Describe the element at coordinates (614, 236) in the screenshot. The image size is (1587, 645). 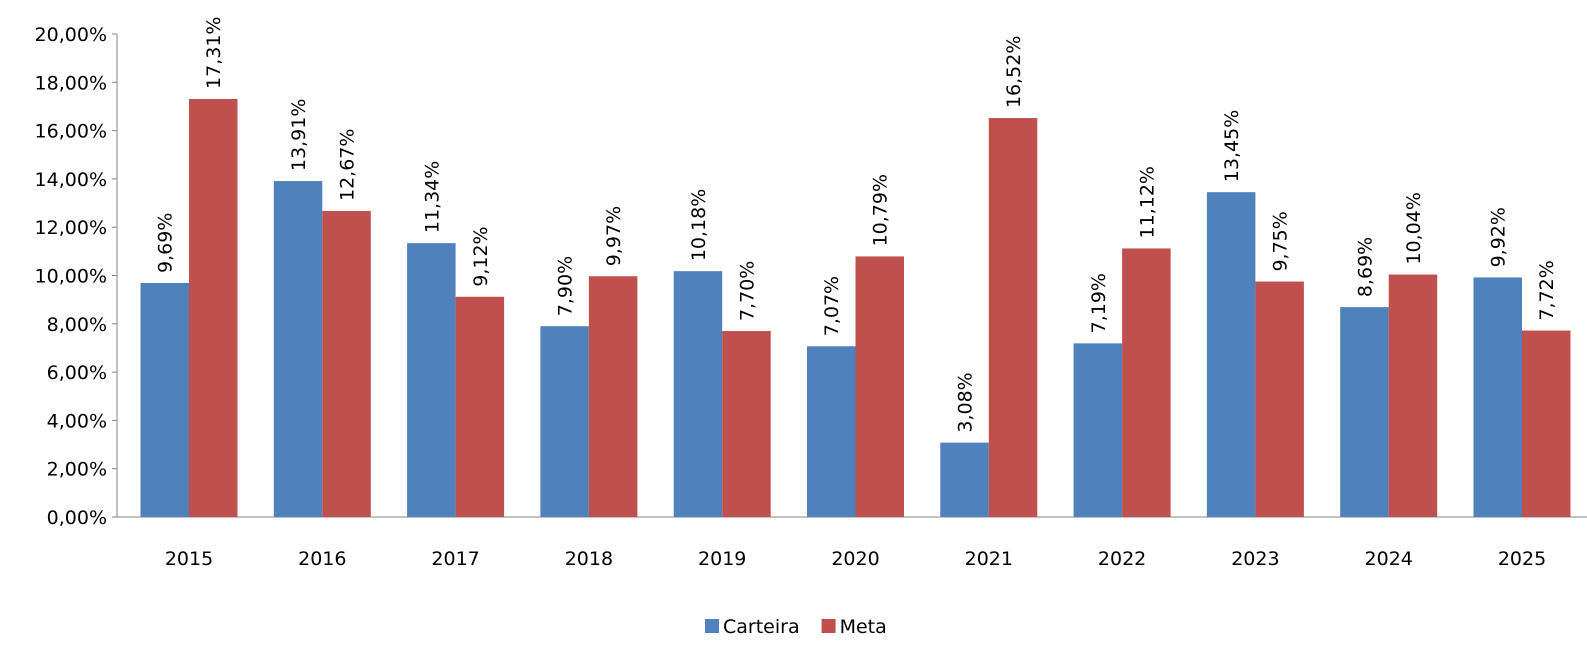
I see `data-label: 9,97%` at that location.